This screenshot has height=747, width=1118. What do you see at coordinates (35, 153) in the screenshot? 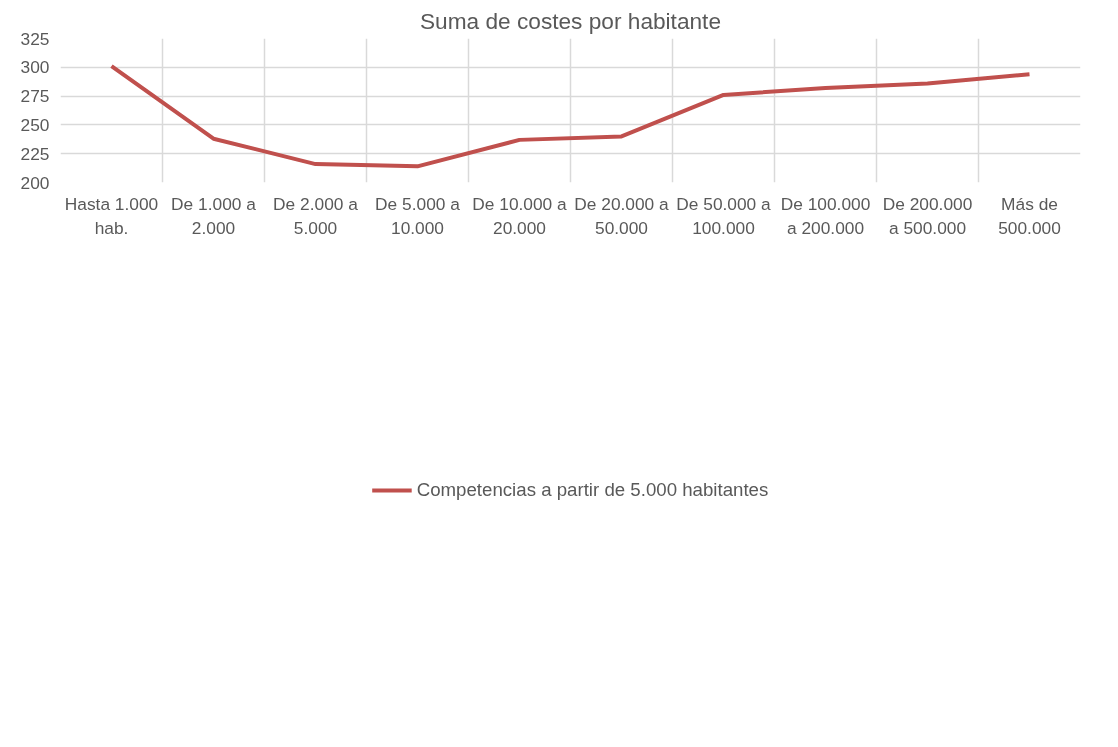
I see `y-tick-label: 225` at bounding box center [35, 153].